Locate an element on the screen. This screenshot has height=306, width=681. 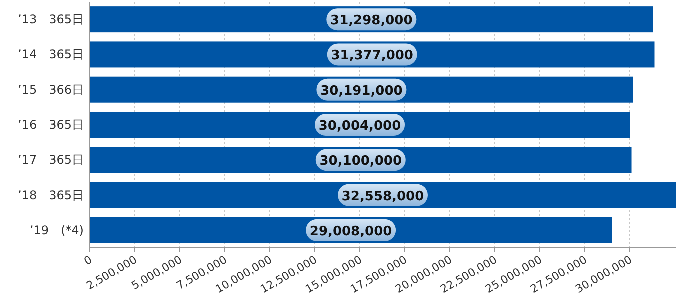
data-label: 31,298,000 is located at coordinates (371, 21).